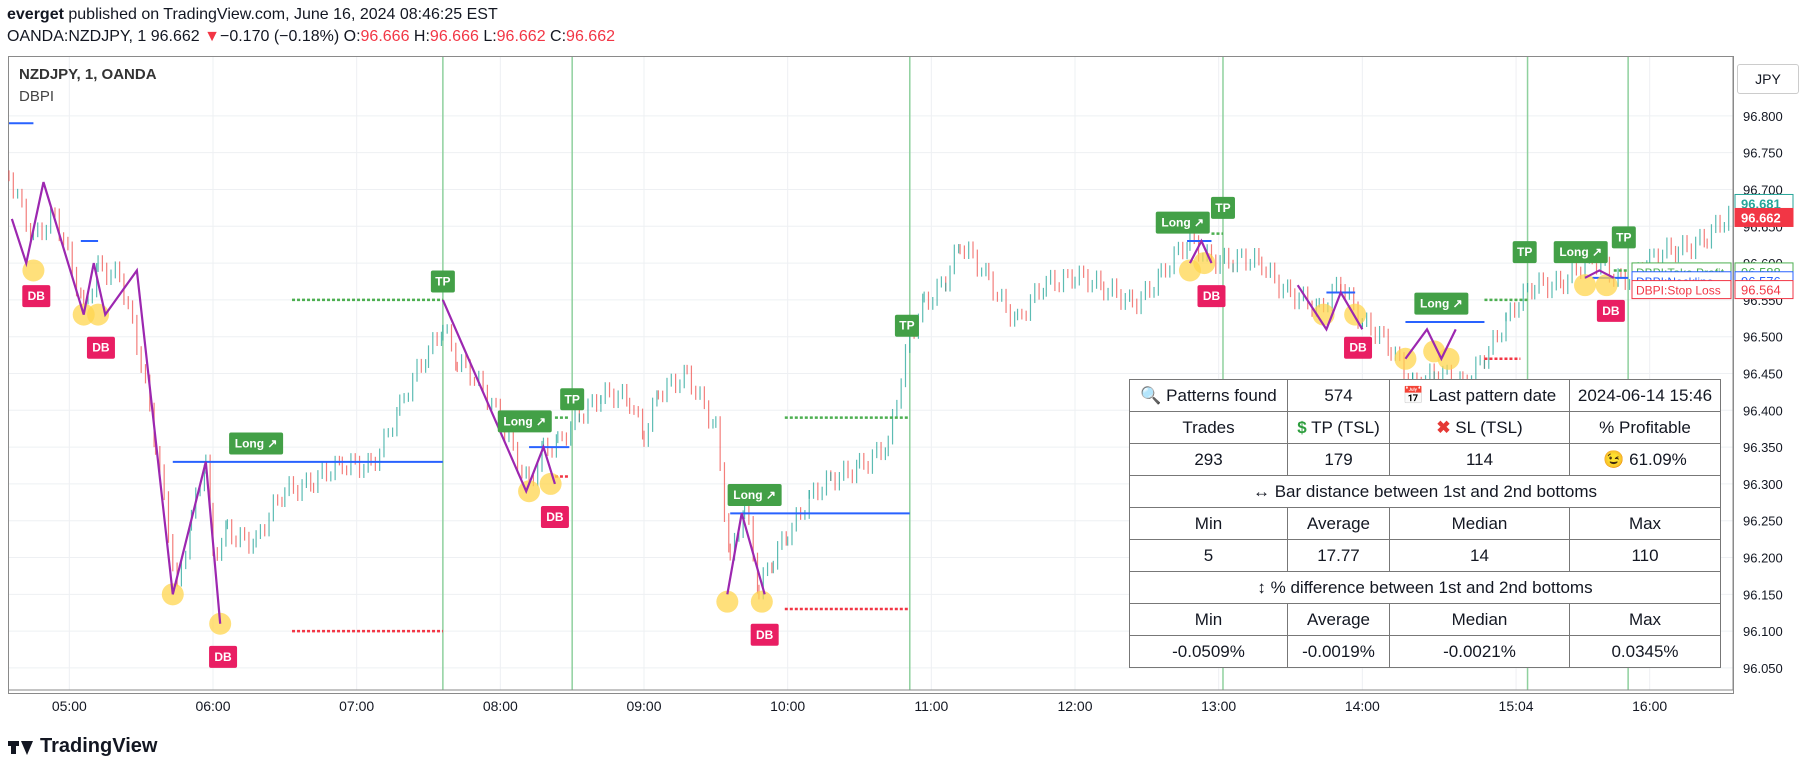  Describe the element at coordinates (1645, 651) in the screenshot. I see `pd-max-value: 0.0345%` at that location.